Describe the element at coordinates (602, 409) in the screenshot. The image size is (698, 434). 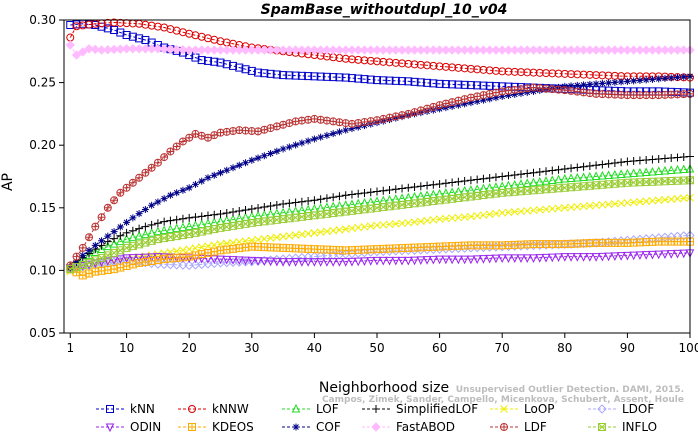
I see `legend-marker-ldof` at that location.